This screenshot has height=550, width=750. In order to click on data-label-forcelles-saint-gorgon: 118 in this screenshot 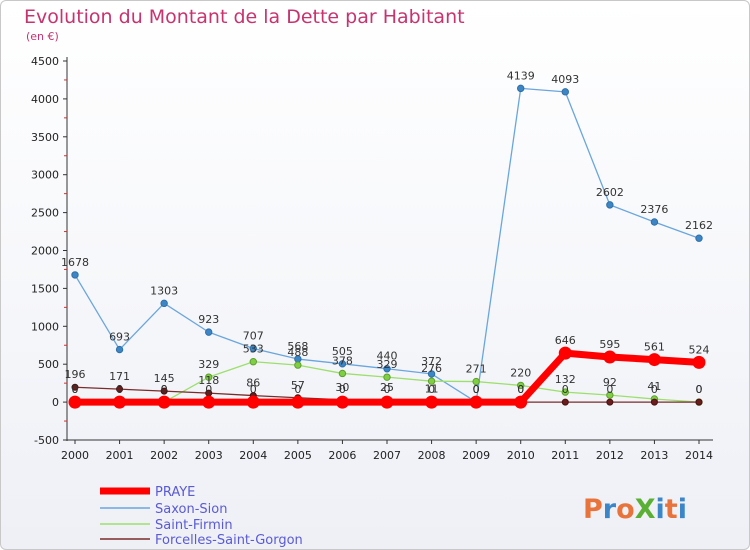, I will do `click(208, 380)`.